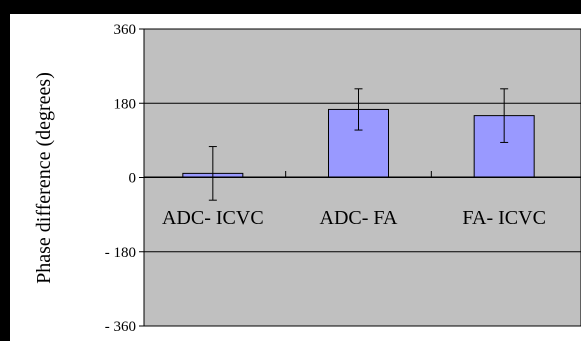 Image resolution: width=581 pixels, height=341 pixels. I want to click on y-tick-label: 180, so click(125, 104).